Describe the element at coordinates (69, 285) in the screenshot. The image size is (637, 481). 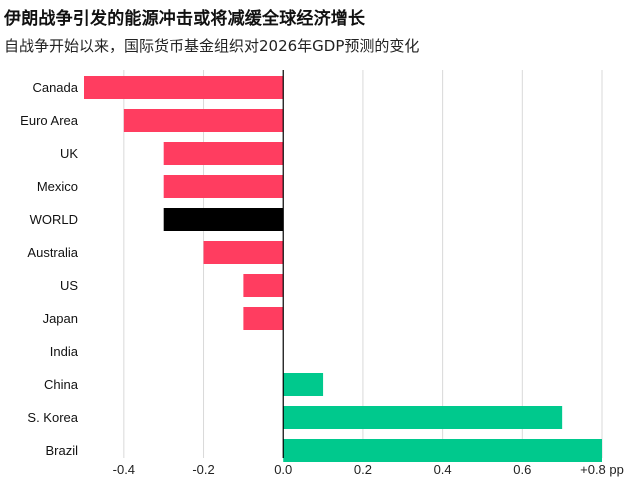
I see `category-label: US` at that location.